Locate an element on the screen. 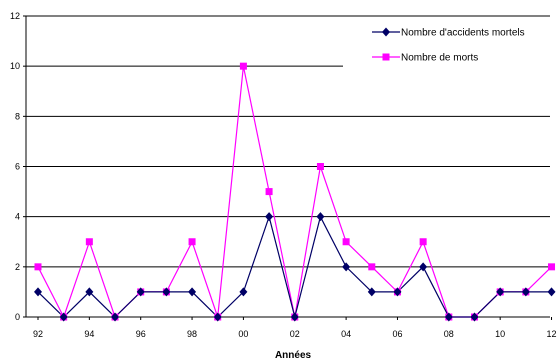 This screenshot has width=560, height=363. x-tick-label: 02 is located at coordinates (295, 334).